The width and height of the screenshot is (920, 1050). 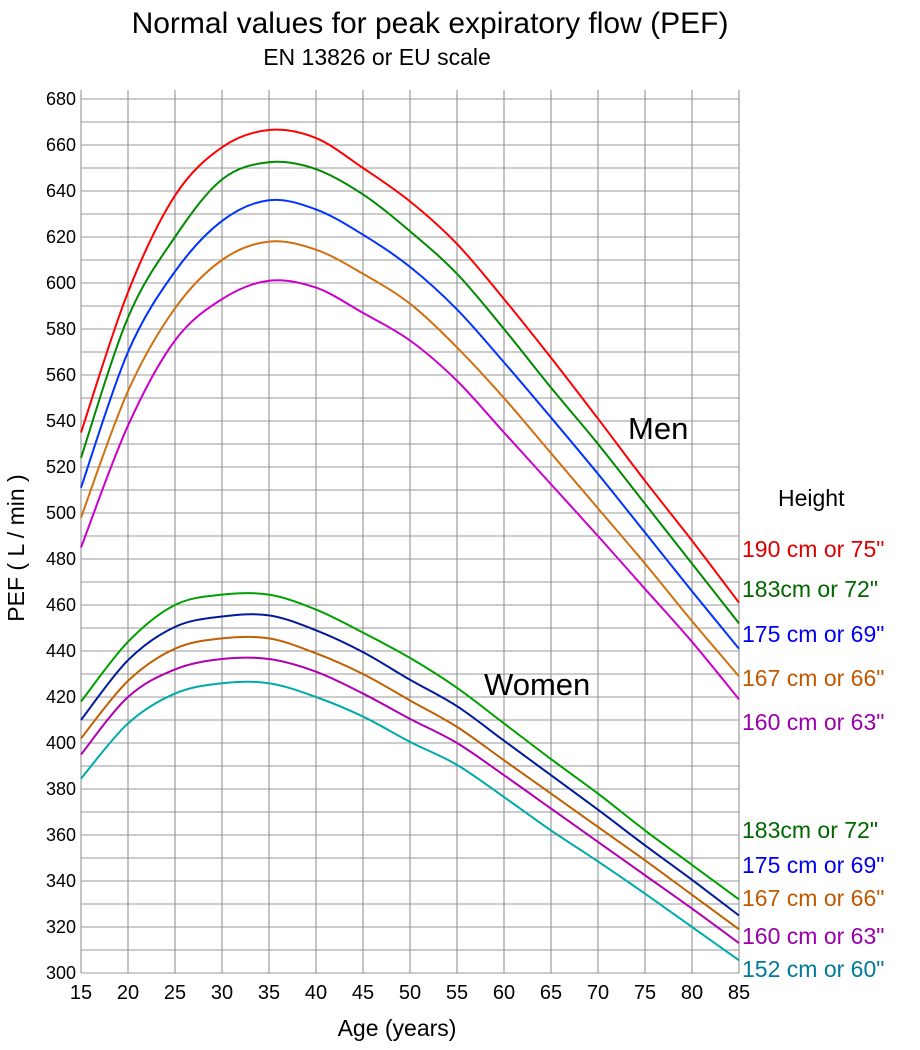 I want to click on x-axis-ticks: 15 20 25 30 35 40 45 50 55 60 65 70 75 80 85, so click(x=410, y=993).